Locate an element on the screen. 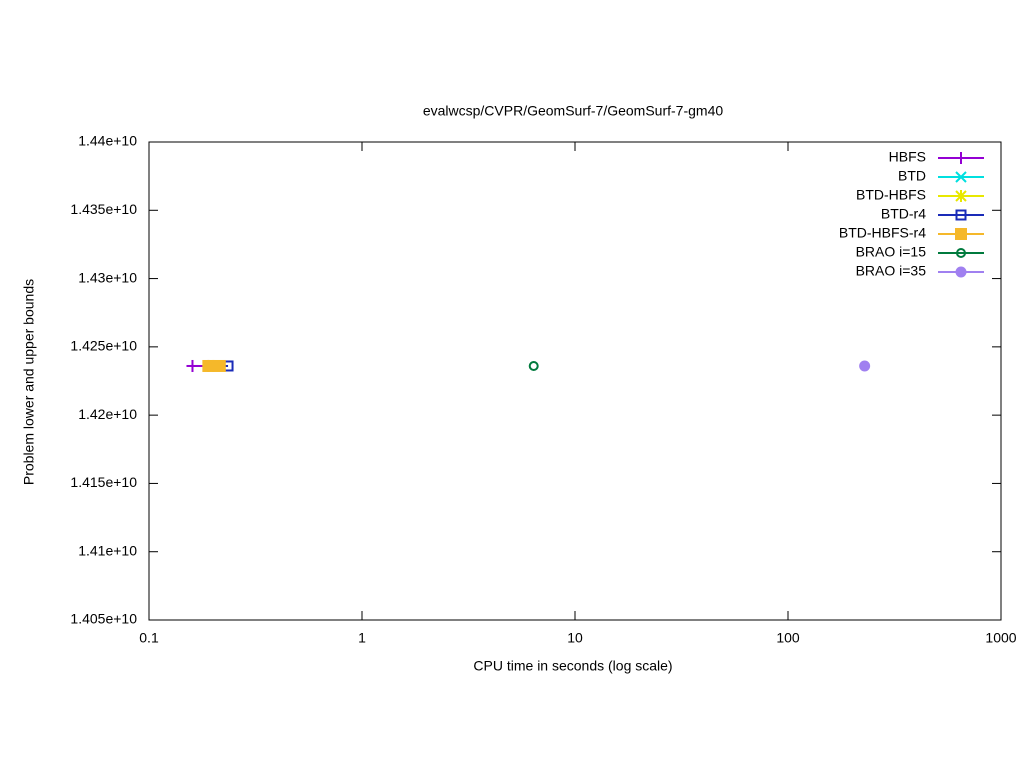  x-axis-label: CPU time in seconds (log scale) is located at coordinates (572, 666).